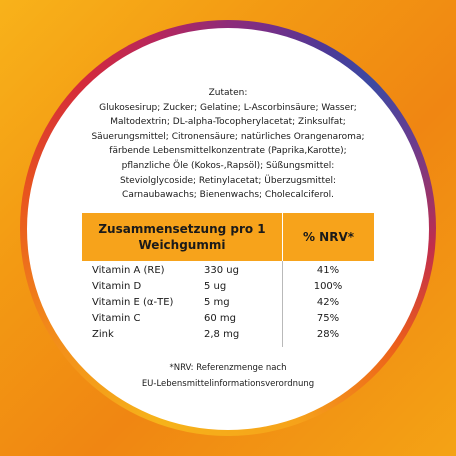  What do you see at coordinates (117, 286) in the screenshot?
I see `nutrient-name: Vitamin D` at bounding box center [117, 286].